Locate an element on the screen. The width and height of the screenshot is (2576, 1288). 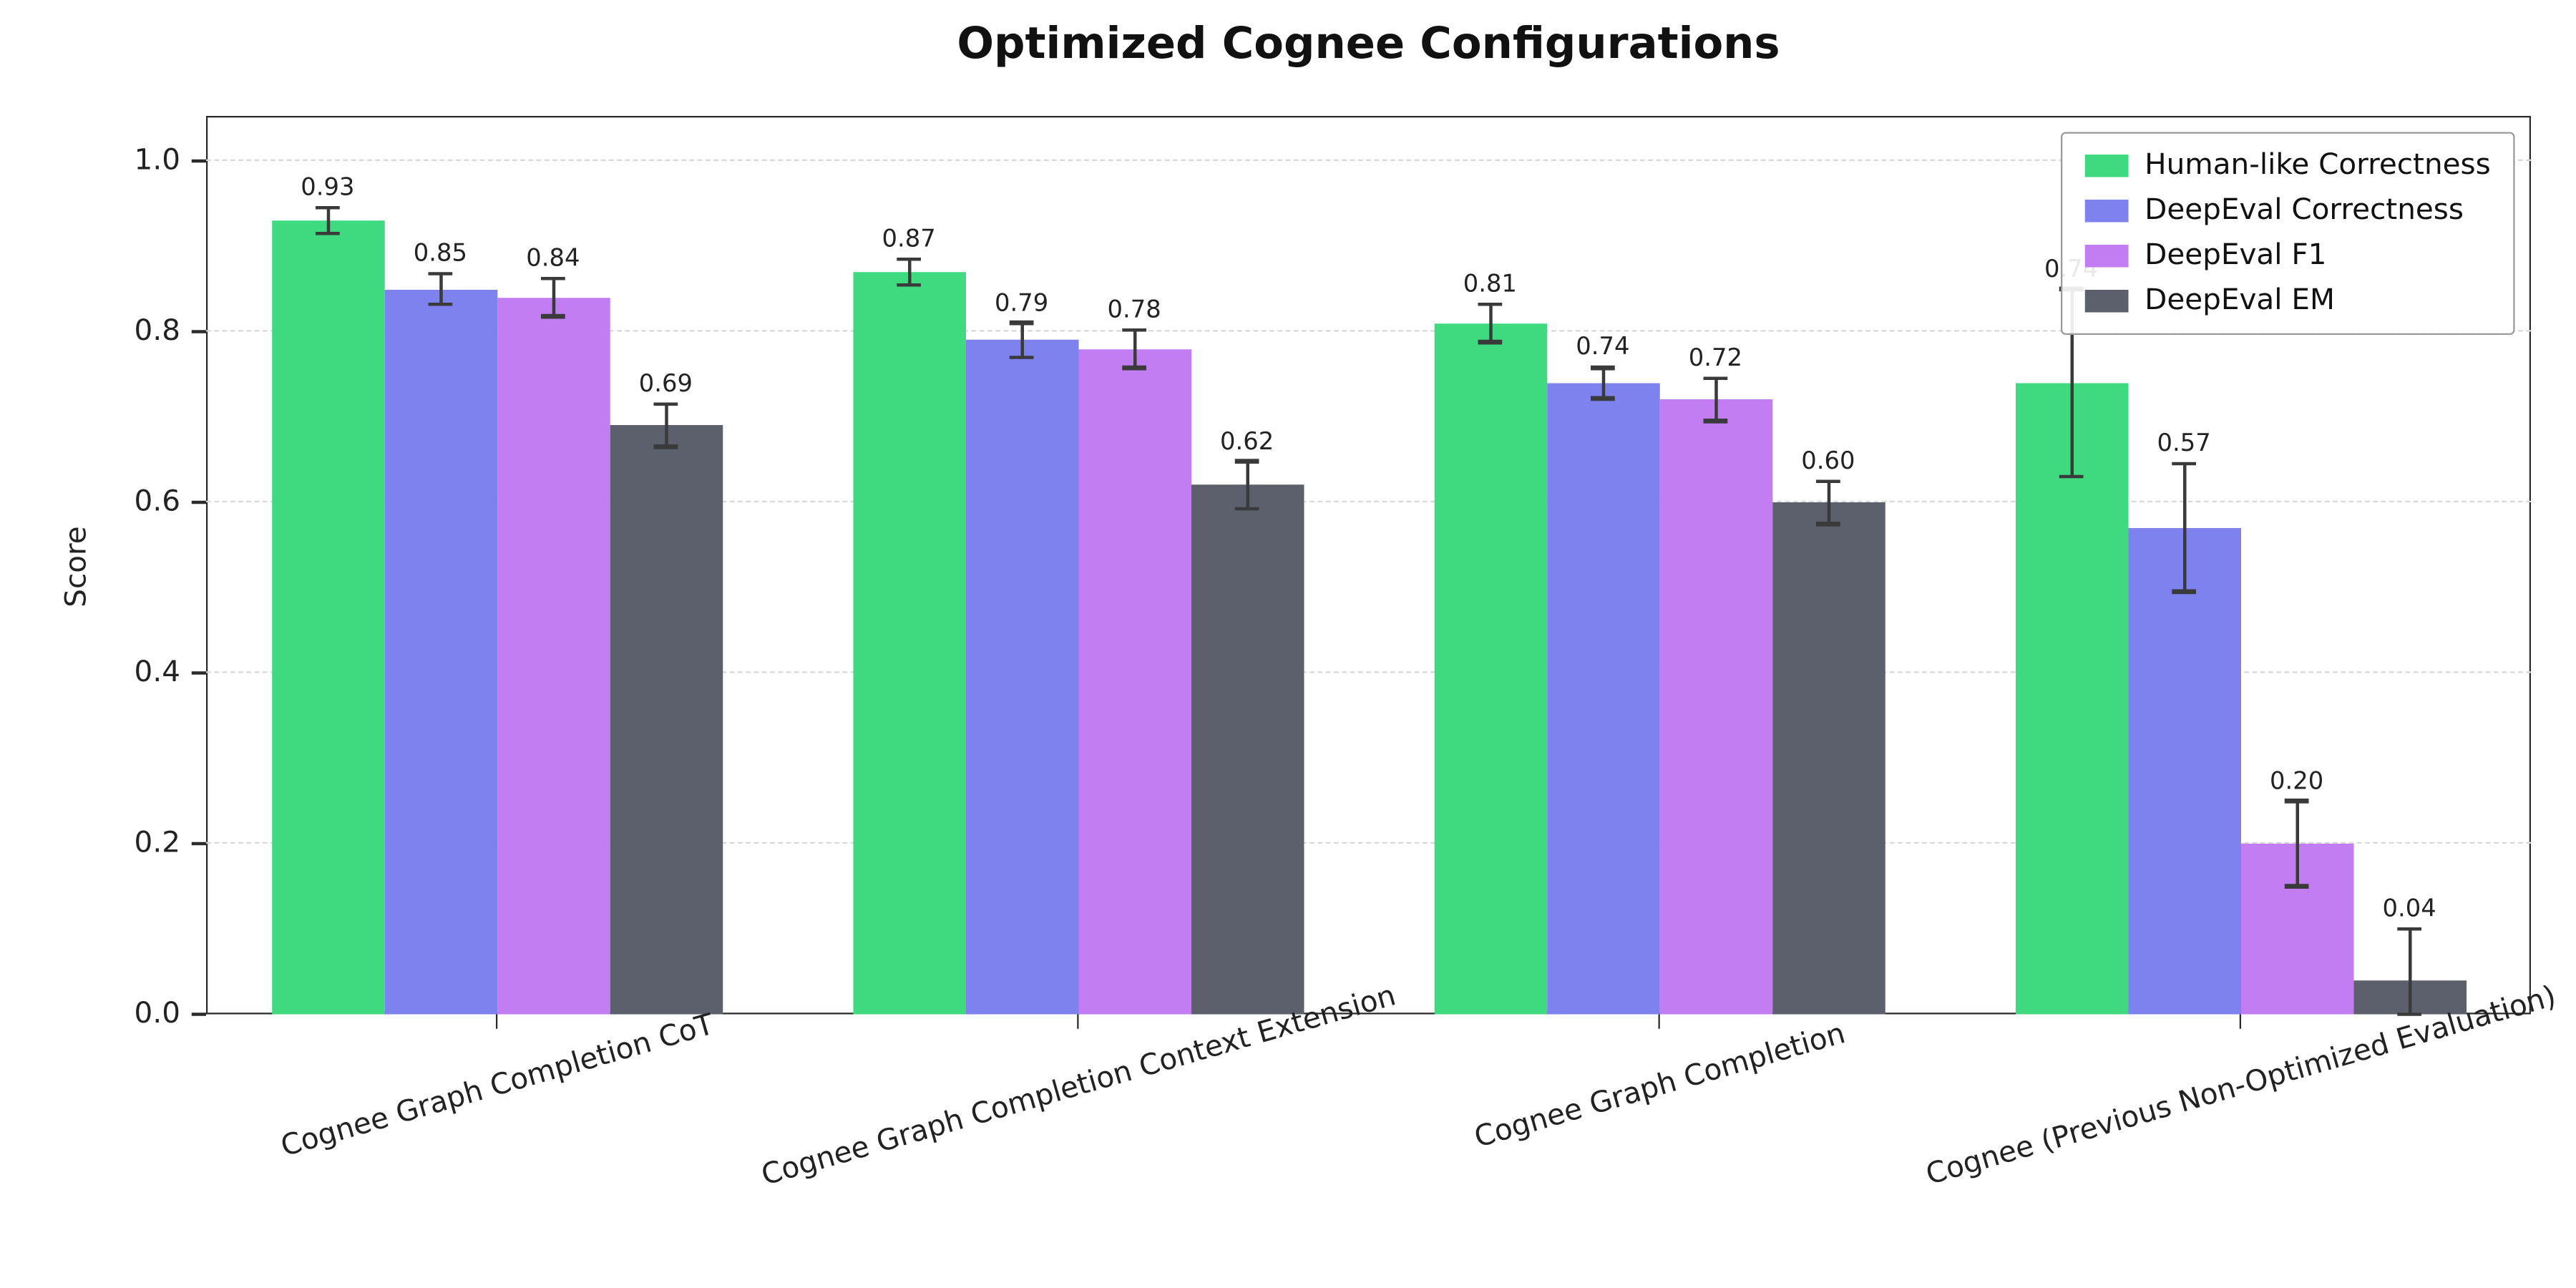
legend-item: DeepEval F1 is located at coordinates (2287, 255).